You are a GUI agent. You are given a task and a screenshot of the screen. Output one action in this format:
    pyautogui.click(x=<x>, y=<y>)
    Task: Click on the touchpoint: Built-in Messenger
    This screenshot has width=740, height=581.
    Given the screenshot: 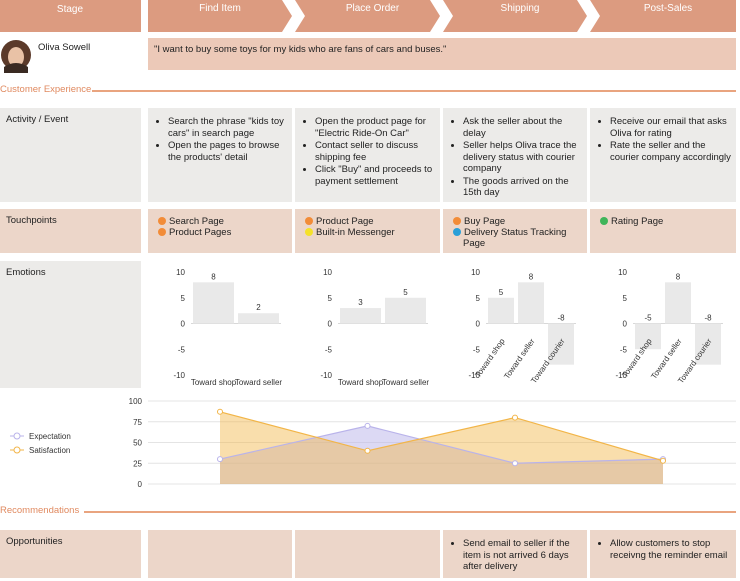 What is the action you would take?
    pyautogui.click(x=370, y=232)
    